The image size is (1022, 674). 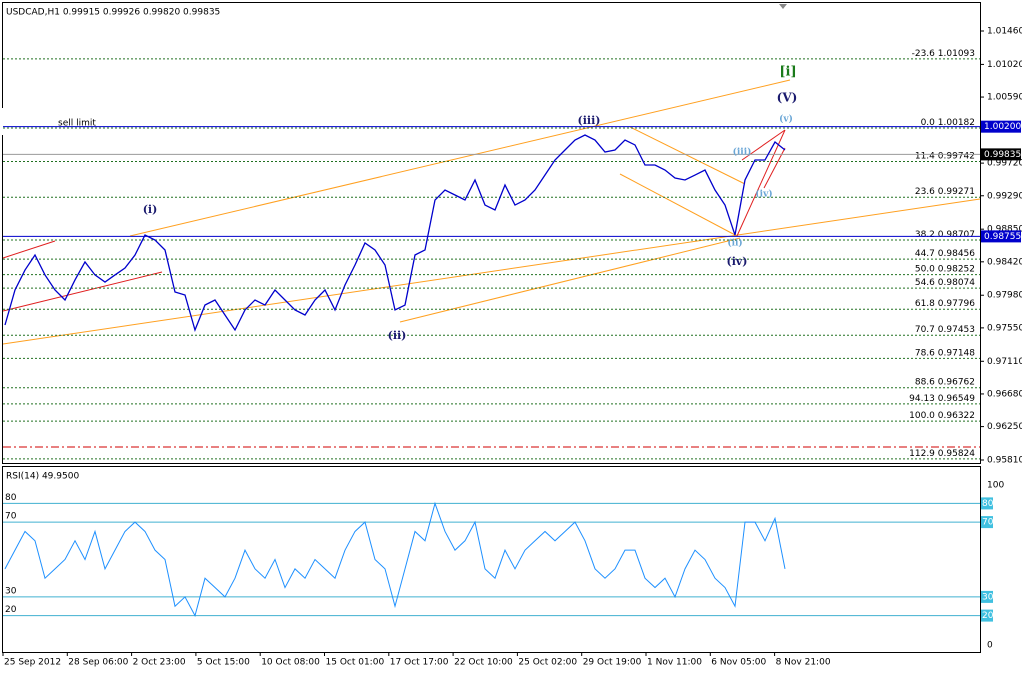 I want to click on price-tick-label: 0.97550, so click(x=1004, y=328).